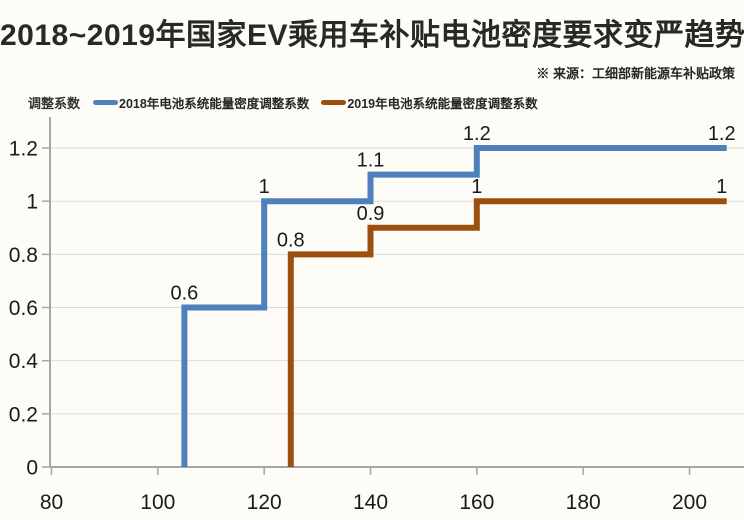 This screenshot has height=520, width=744. I want to click on page-title: 2018~2019年国家EV乘用车补贴电池密度要求变严趋势, so click(372, 35).